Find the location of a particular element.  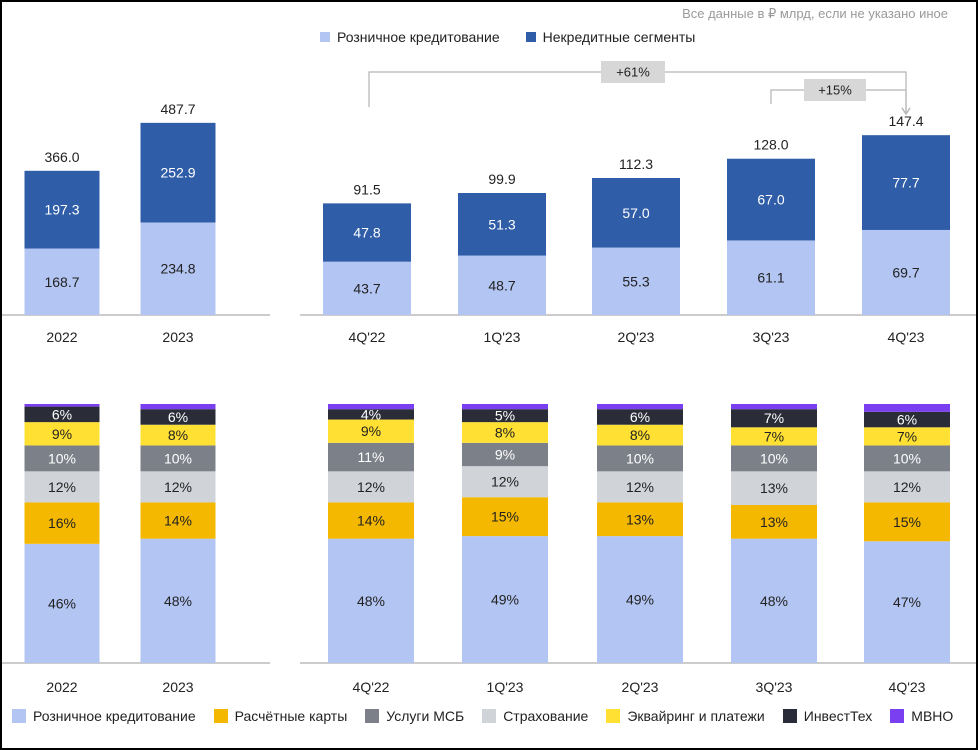

bar-total-label: 147.4 is located at coordinates (905, 121).